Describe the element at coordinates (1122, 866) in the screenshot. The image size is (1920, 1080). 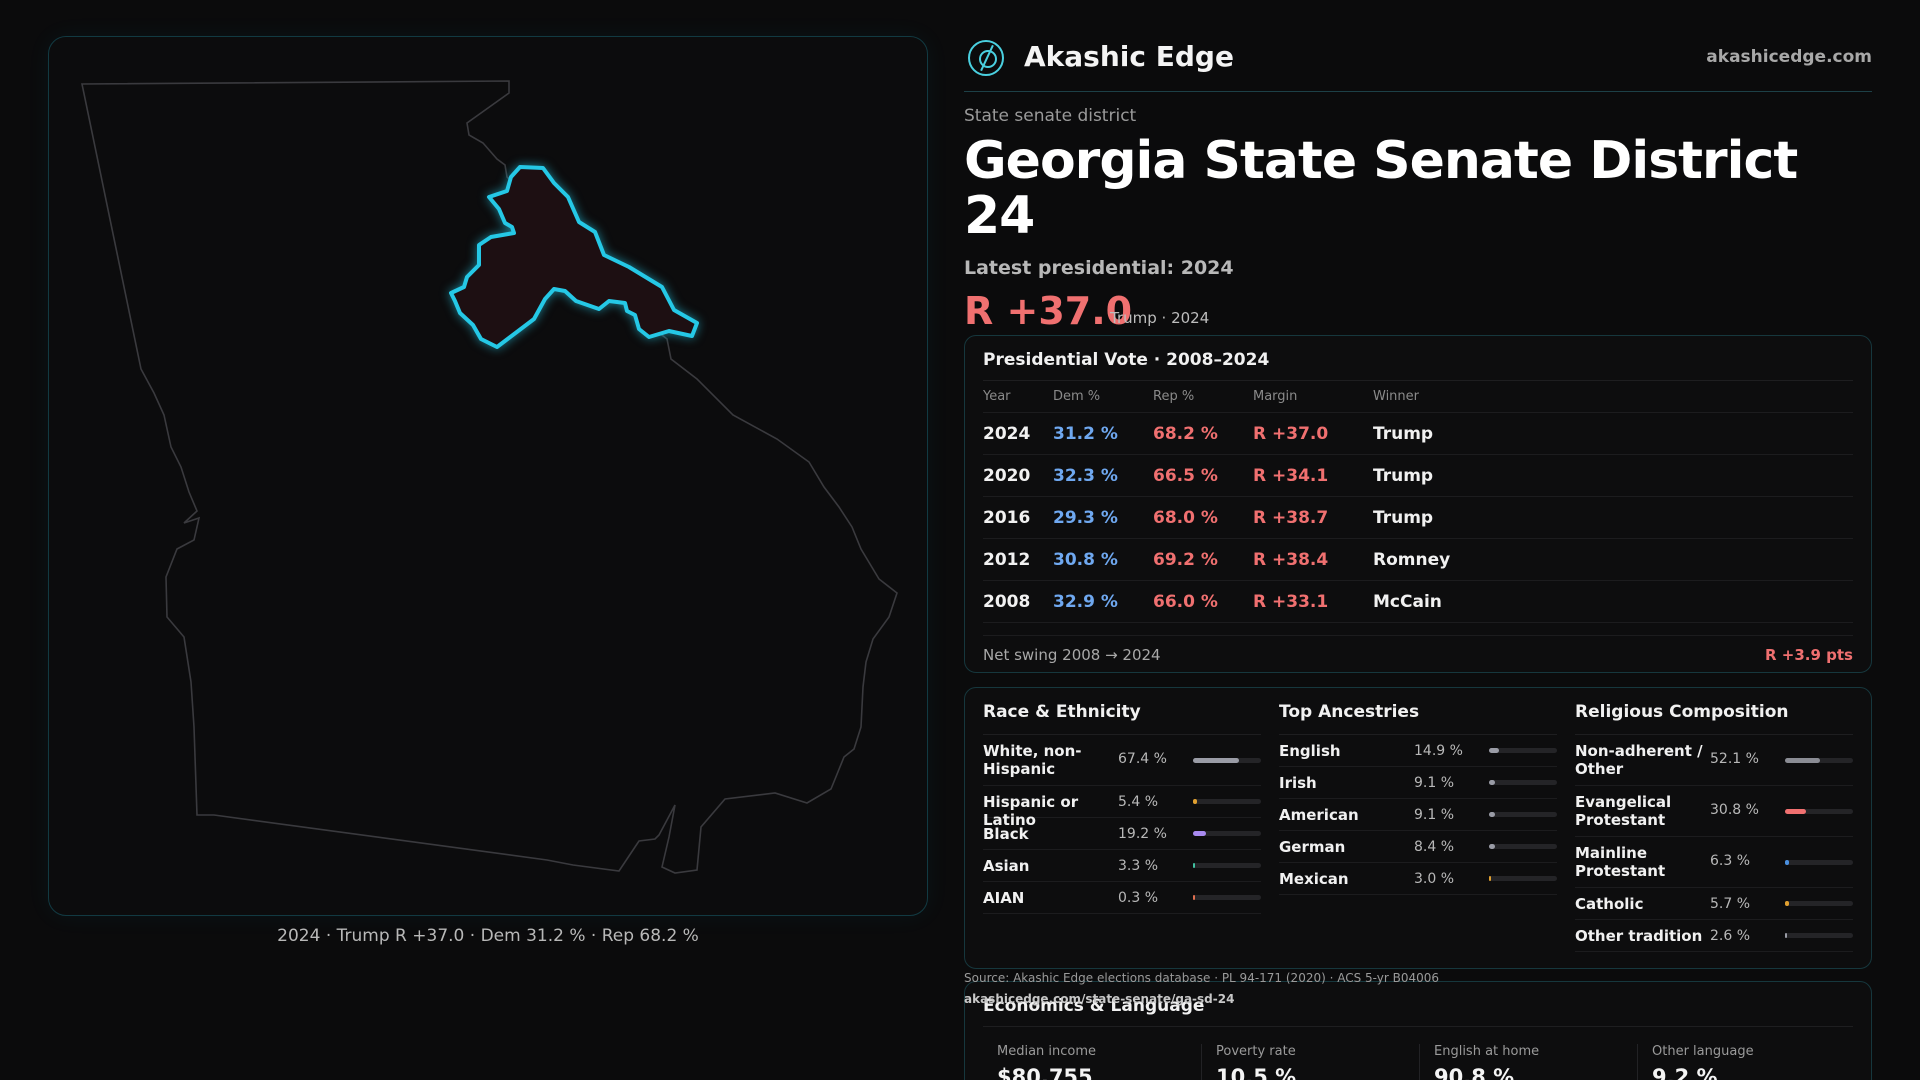
I see `race-row: Asian 3.3 %` at that location.